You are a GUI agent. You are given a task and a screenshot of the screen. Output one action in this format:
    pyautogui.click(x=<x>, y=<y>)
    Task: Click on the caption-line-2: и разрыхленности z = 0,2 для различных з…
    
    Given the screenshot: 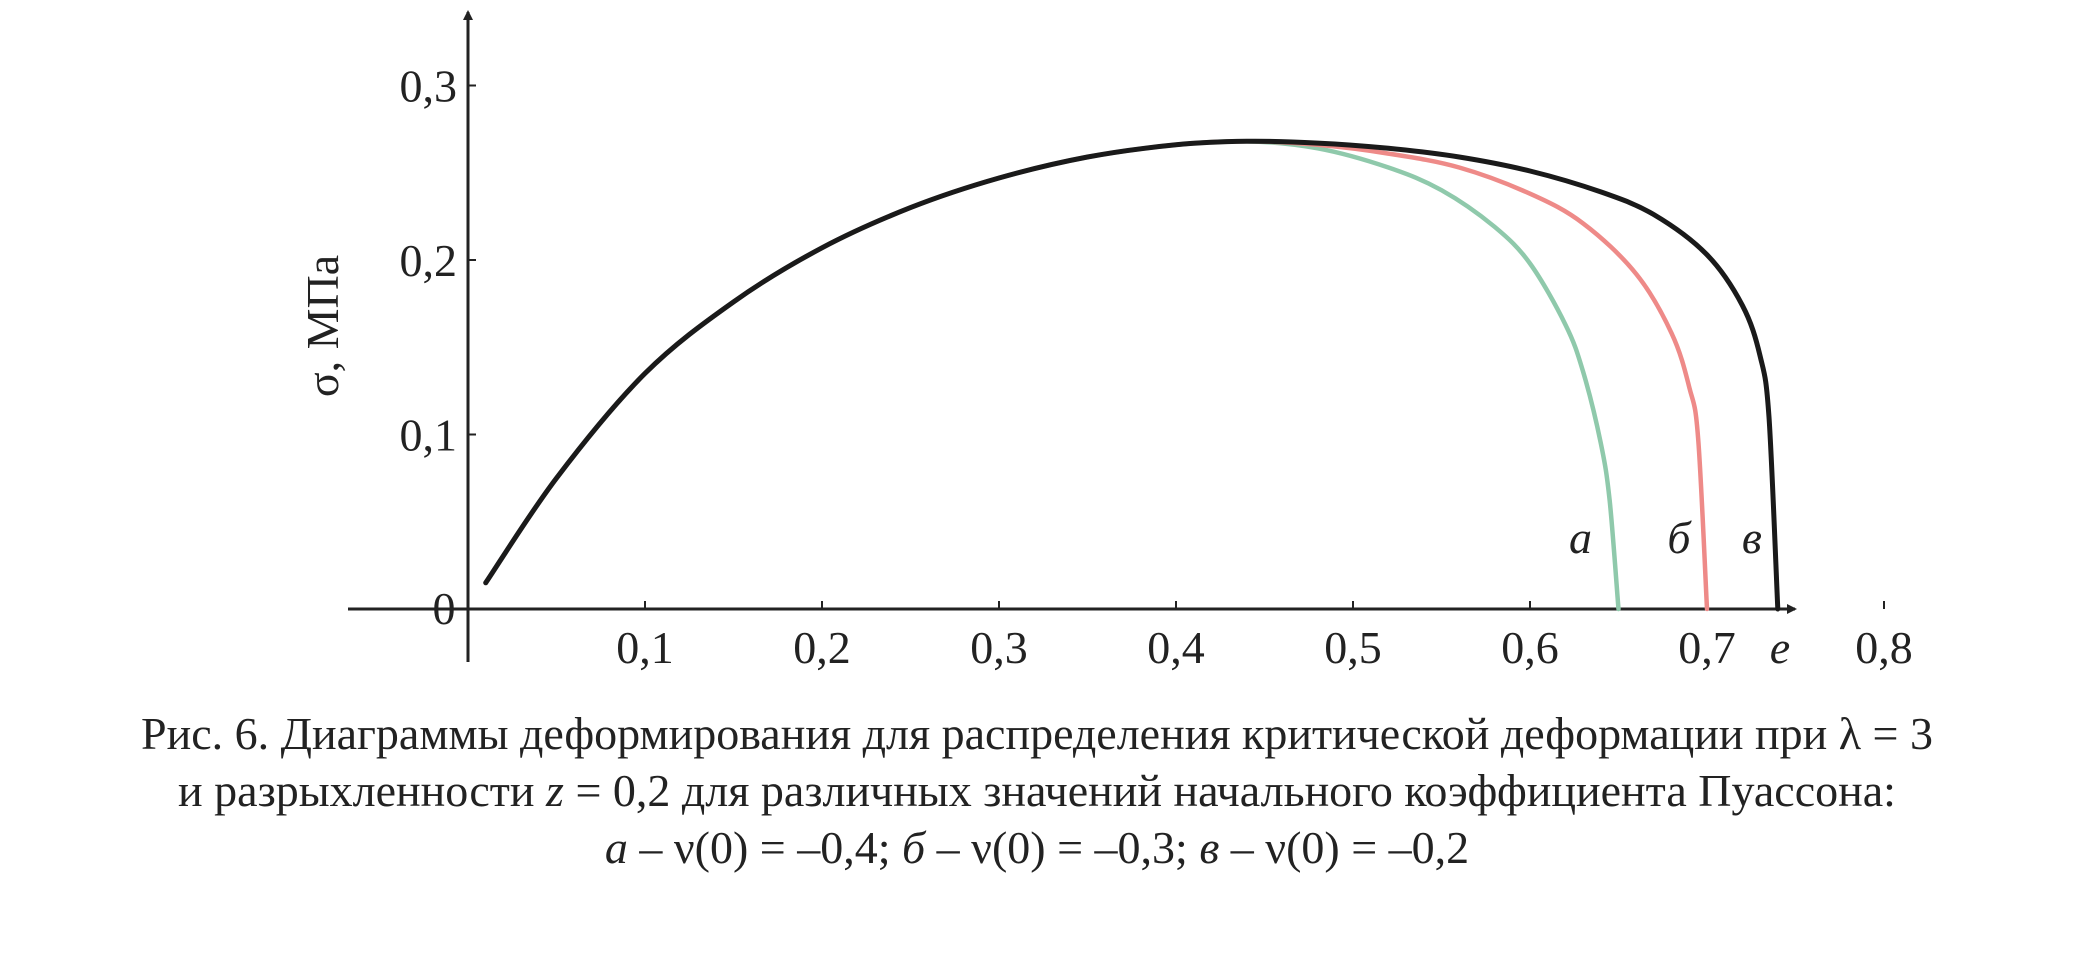 What is the action you would take?
    pyautogui.click(x=1037, y=790)
    